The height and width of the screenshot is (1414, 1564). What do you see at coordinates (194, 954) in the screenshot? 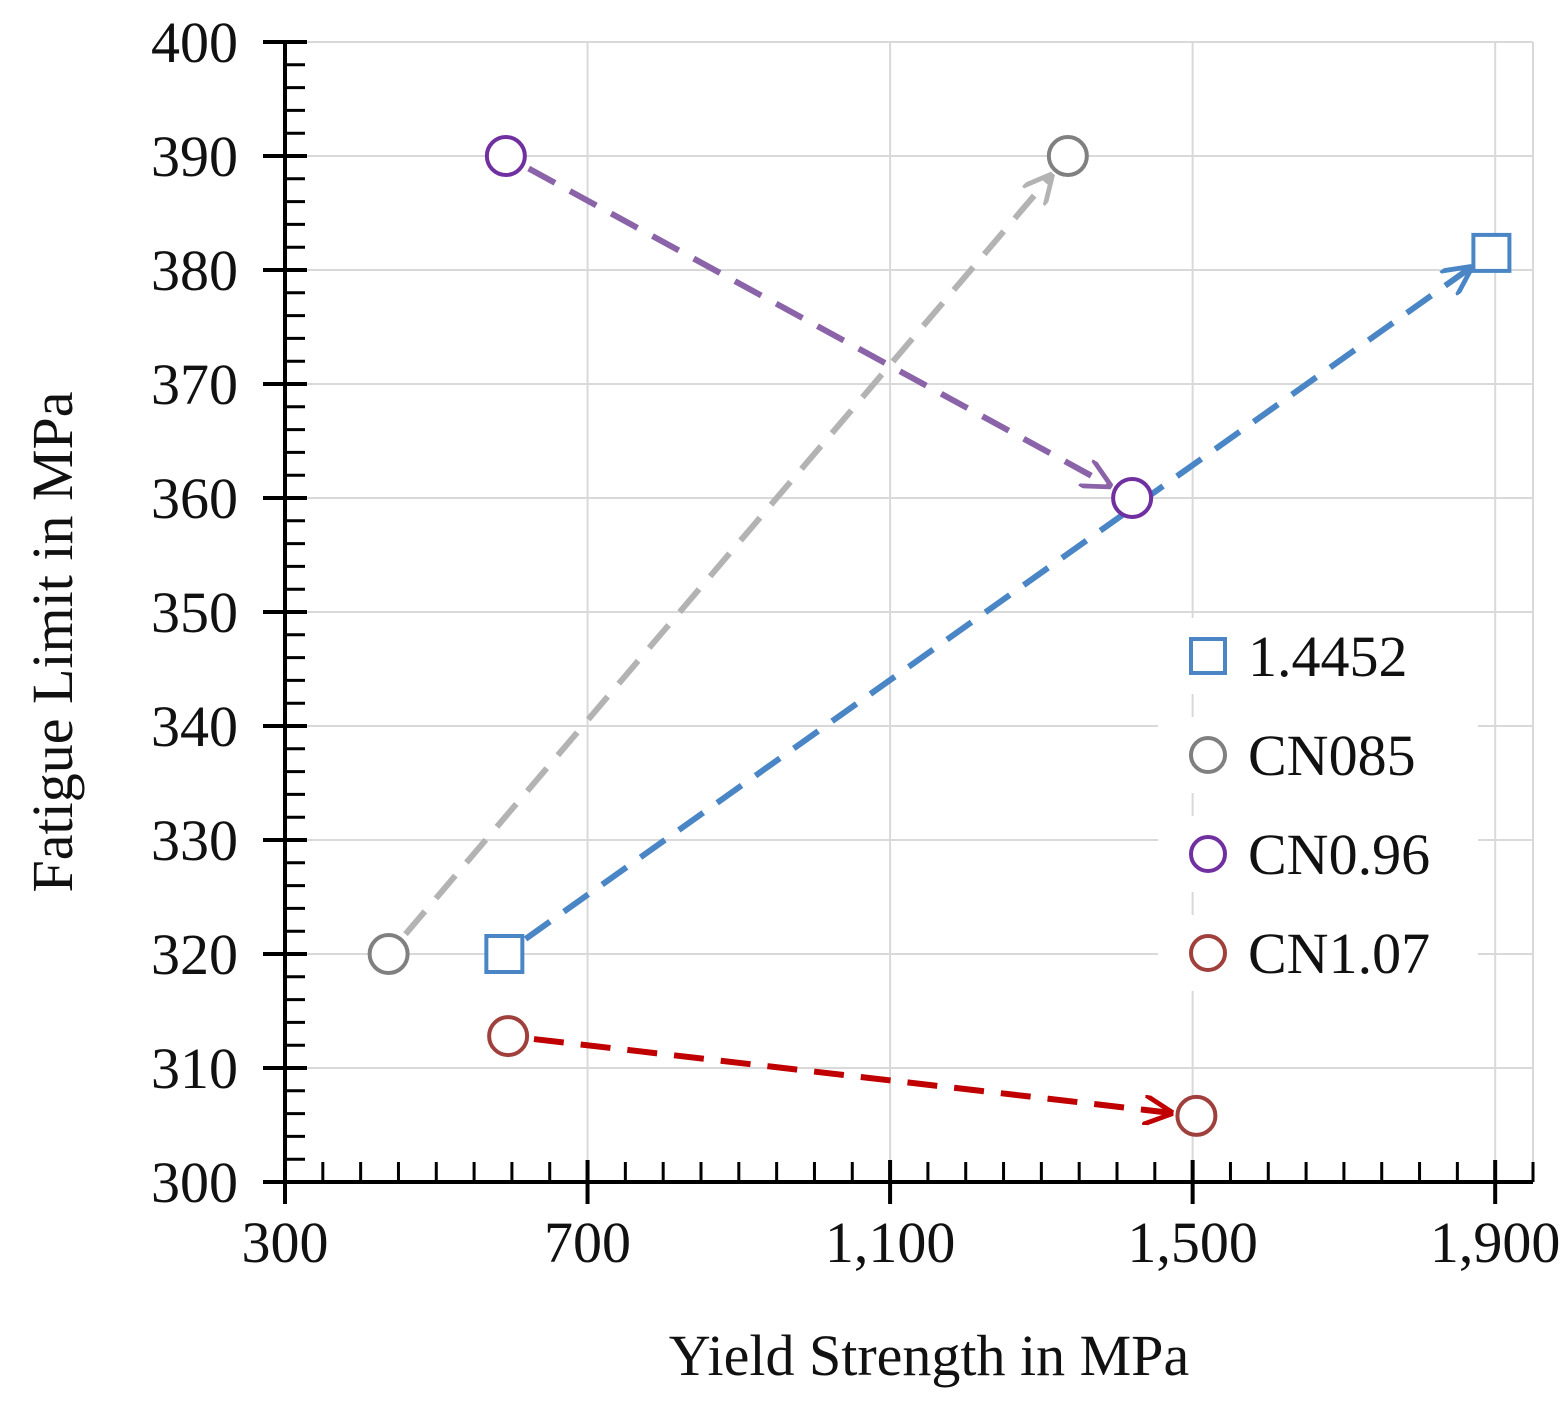
I see `y-tick-label: 320` at bounding box center [194, 954].